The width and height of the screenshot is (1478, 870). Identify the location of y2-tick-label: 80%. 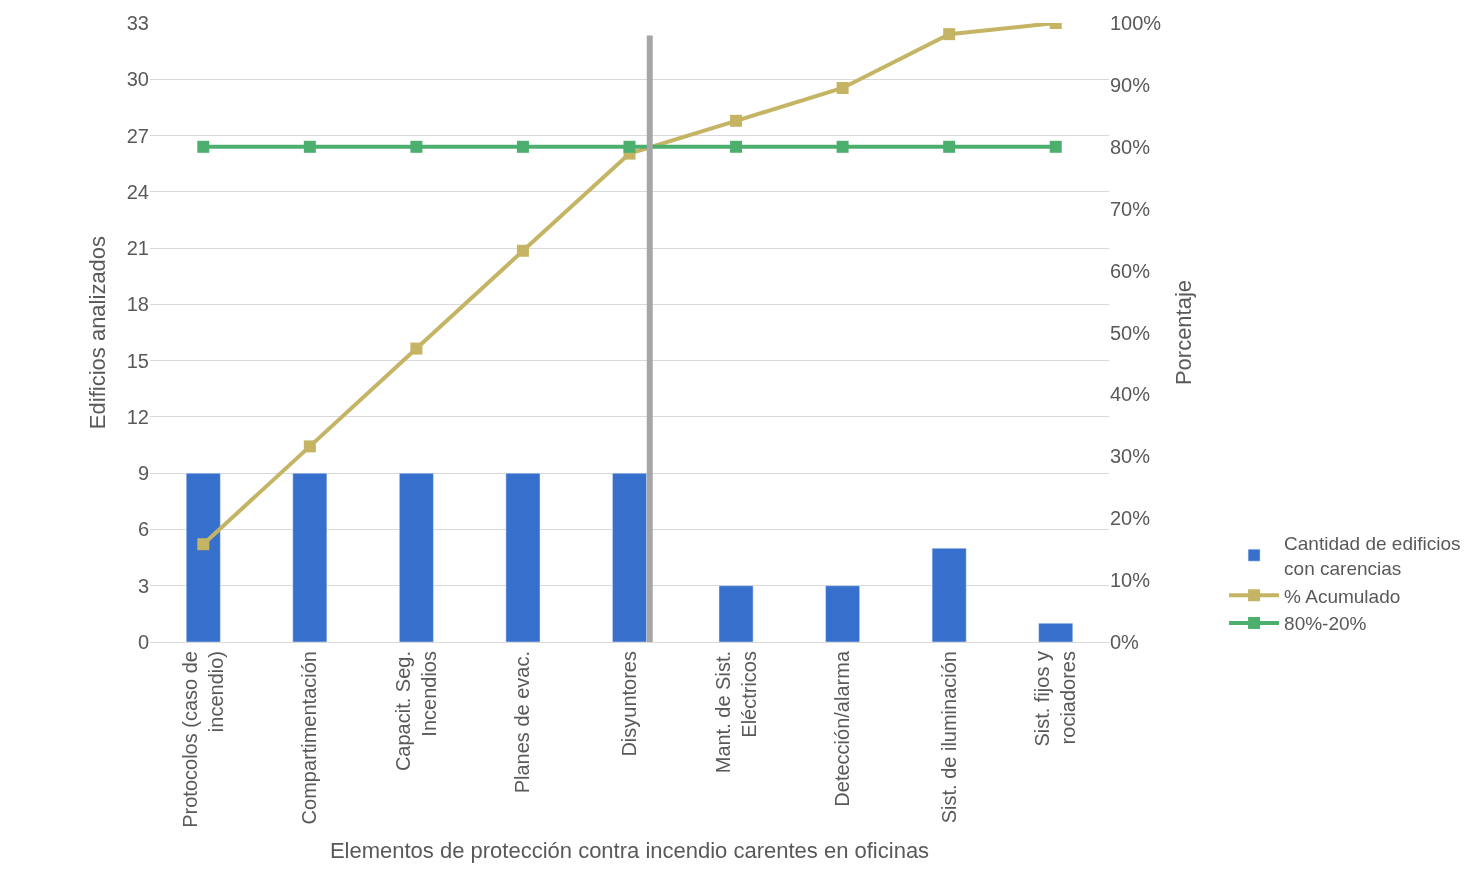
(1130, 146).